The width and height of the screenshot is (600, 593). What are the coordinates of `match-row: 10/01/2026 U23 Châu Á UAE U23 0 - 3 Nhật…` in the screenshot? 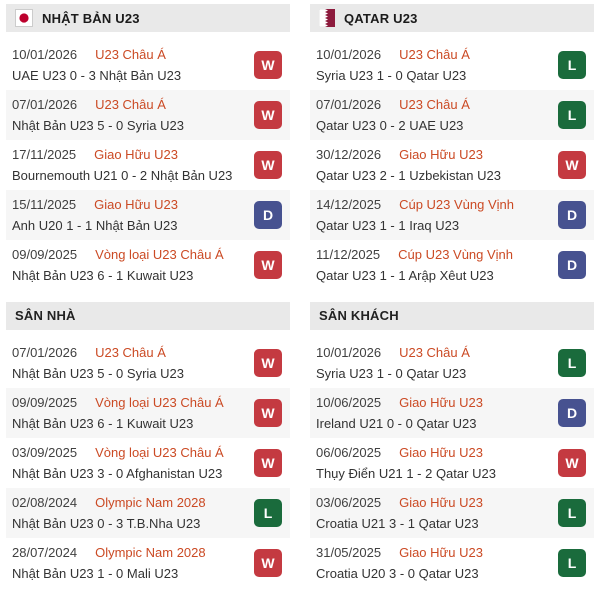 It's located at (148, 65).